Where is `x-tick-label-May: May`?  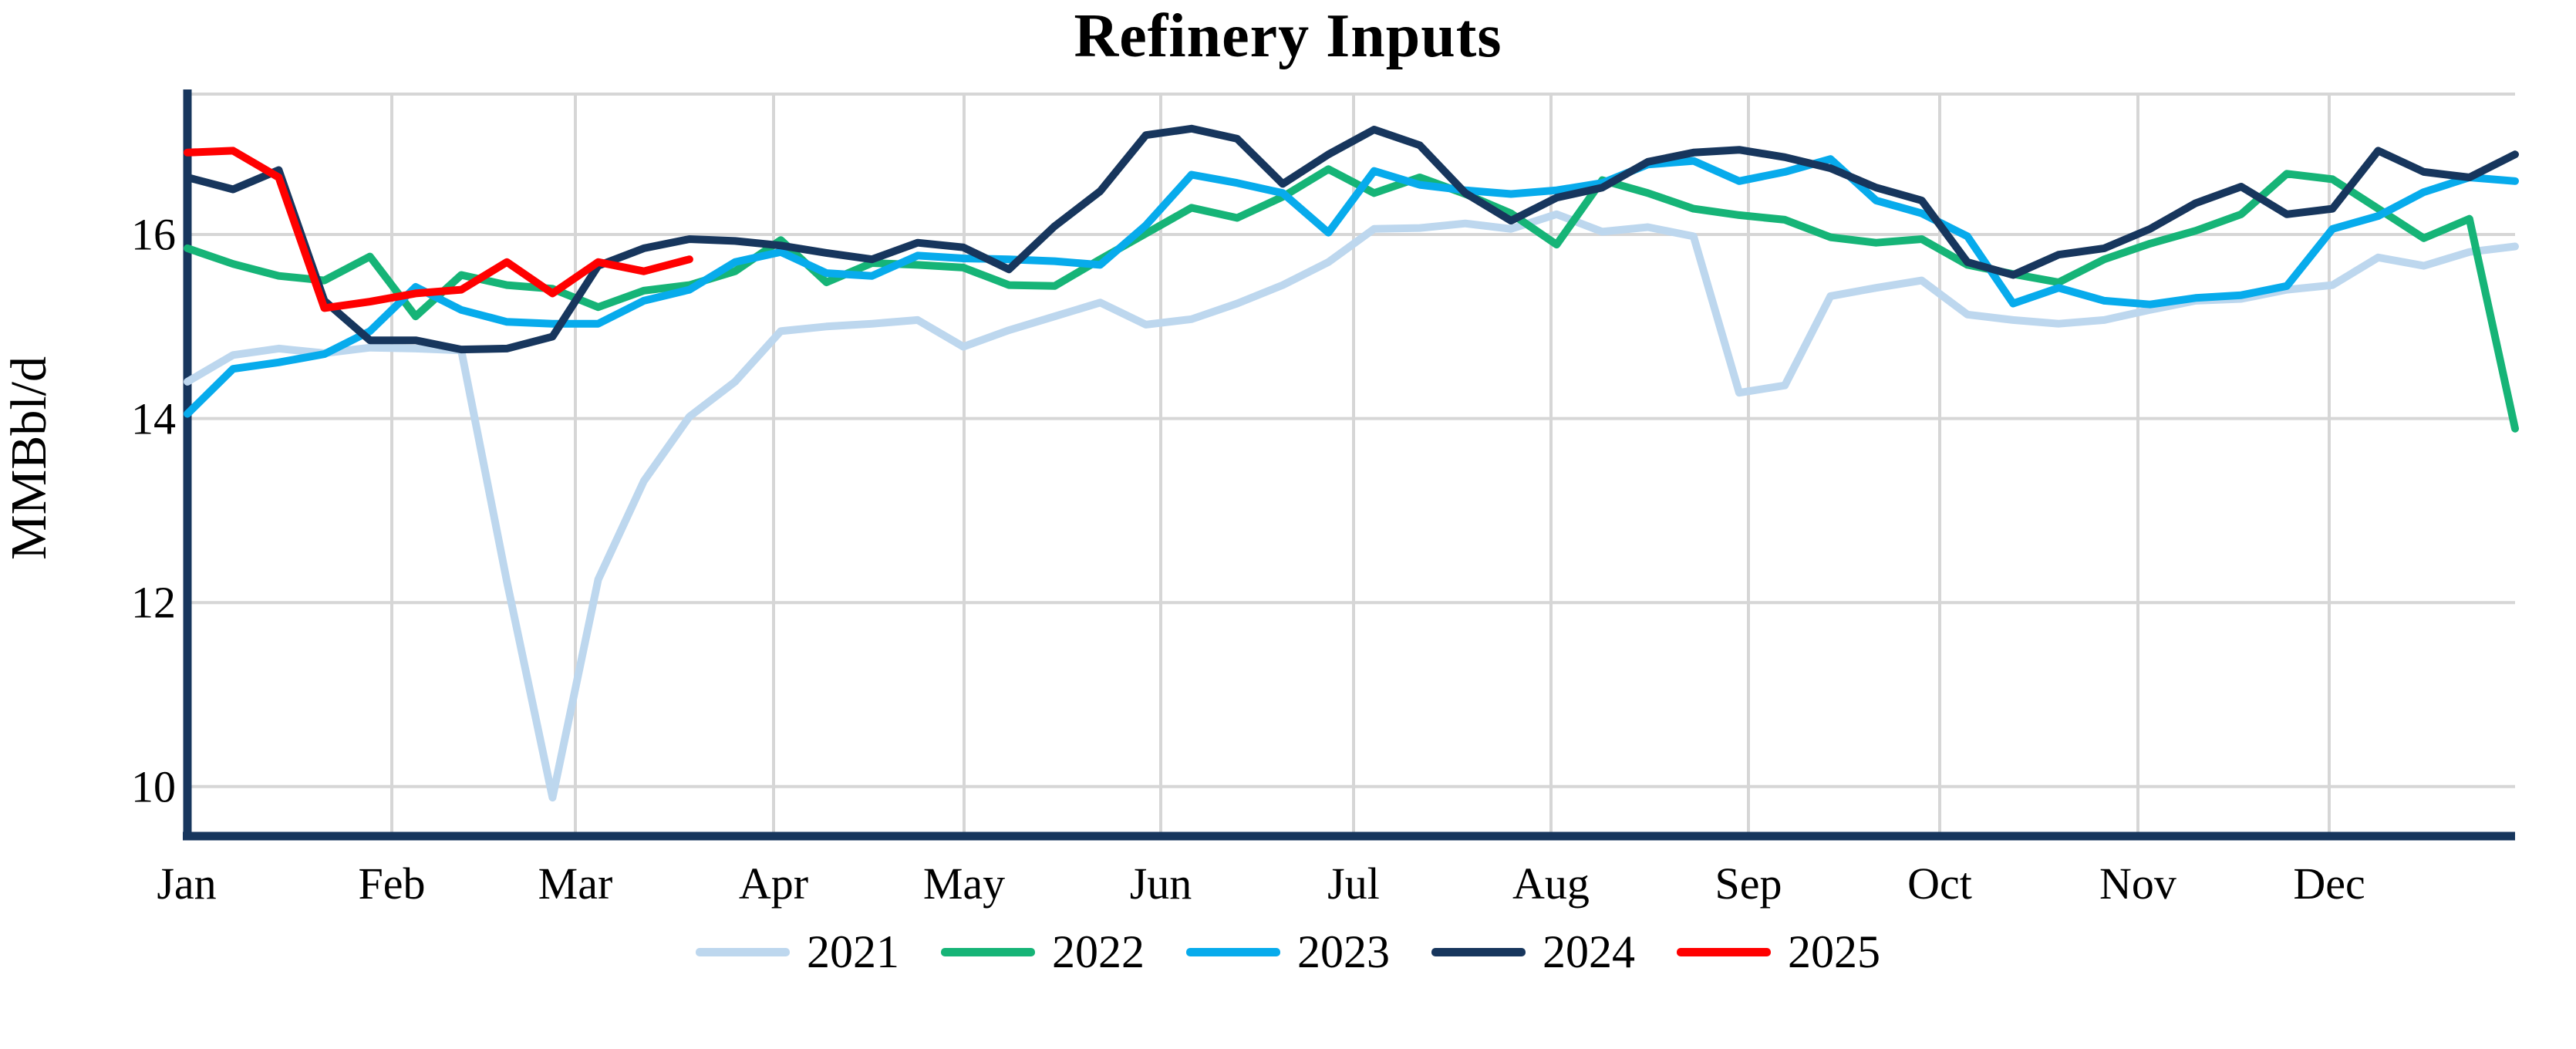
x-tick-label-May: May is located at coordinates (964, 884).